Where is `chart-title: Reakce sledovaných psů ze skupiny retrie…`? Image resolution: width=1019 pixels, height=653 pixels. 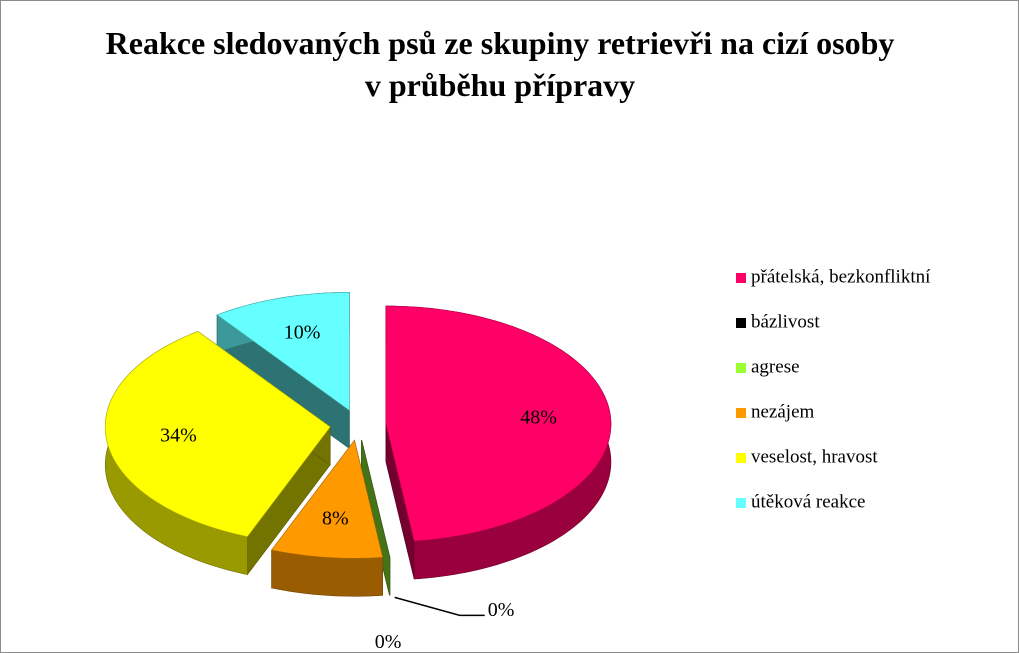
chart-title: Reakce sledovaných psů ze skupiny retrie… is located at coordinates (500, 64).